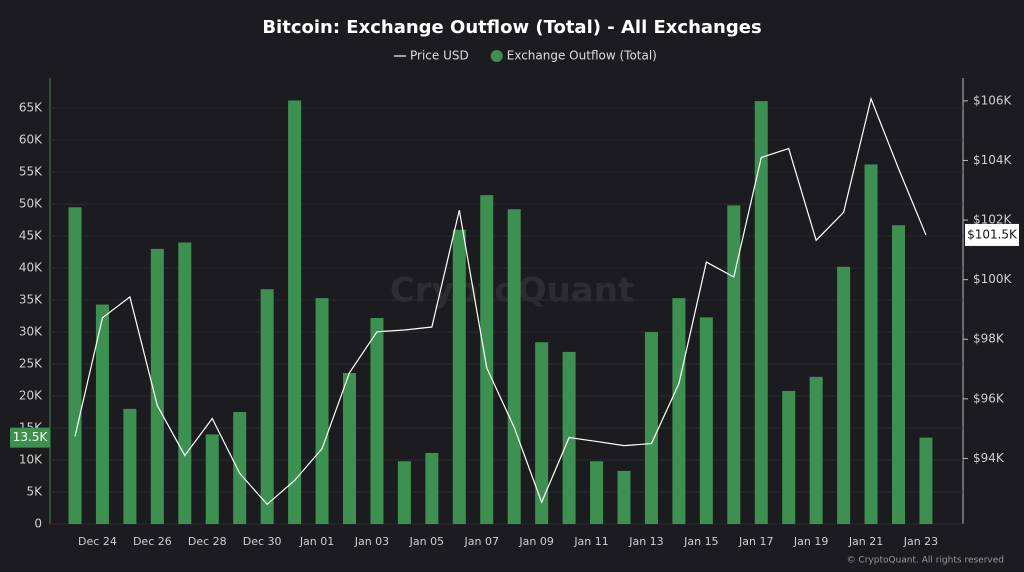 This screenshot has height=572, width=1024. I want to click on y-tick-label: 0, so click(38, 524).